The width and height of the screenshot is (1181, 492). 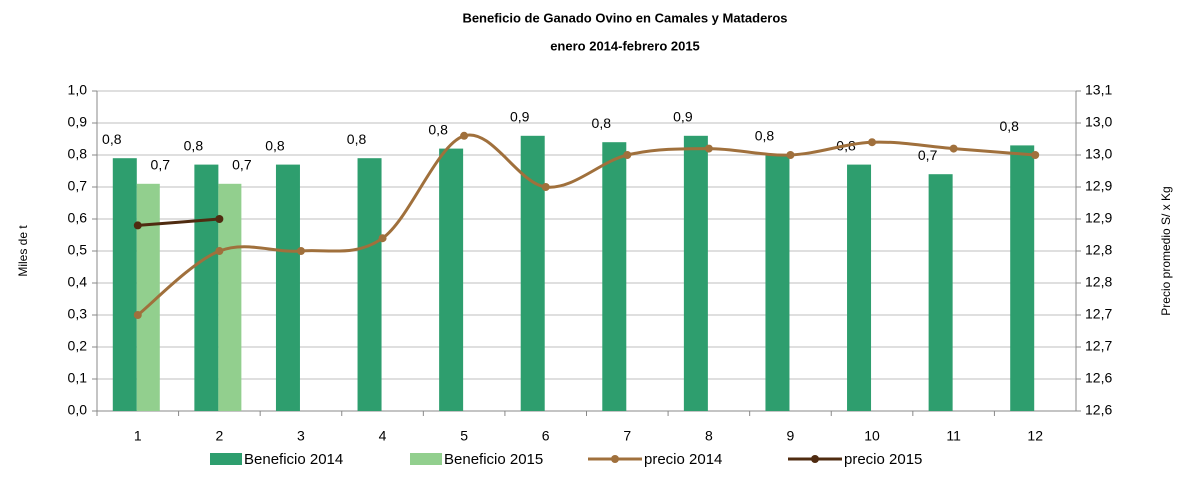 What do you see at coordinates (383, 436) in the screenshot?
I see `x-tick-label: 4` at bounding box center [383, 436].